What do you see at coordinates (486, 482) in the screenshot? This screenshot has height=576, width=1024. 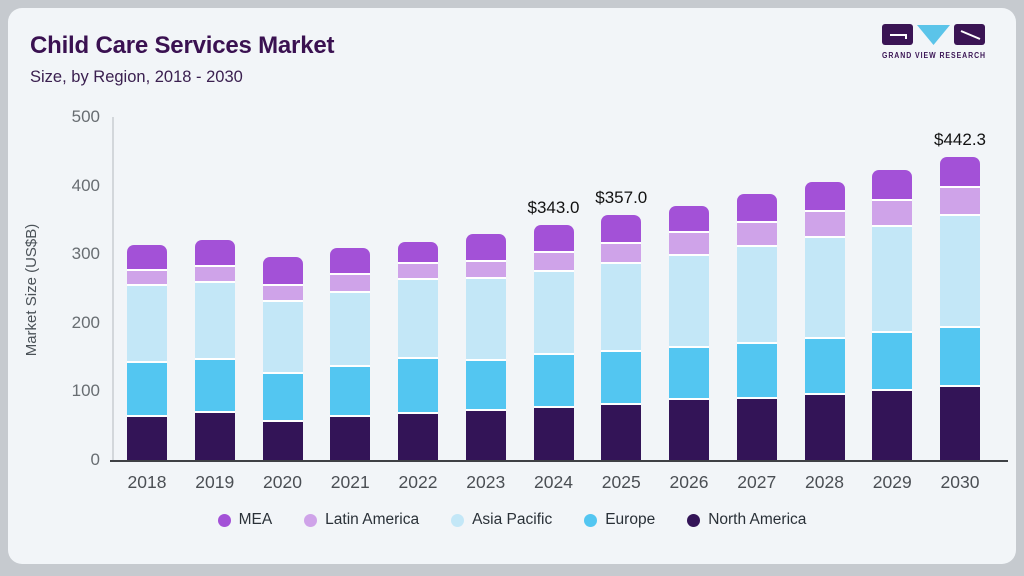 I see `x-tick-label-2023: 2023` at bounding box center [486, 482].